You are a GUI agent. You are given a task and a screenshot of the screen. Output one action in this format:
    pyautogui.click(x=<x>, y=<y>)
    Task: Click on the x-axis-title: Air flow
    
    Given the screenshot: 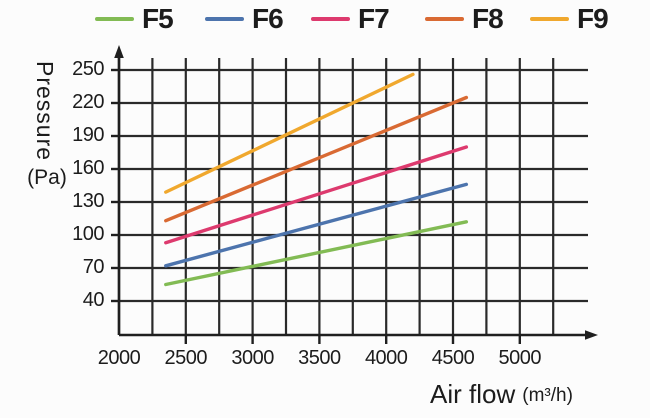 What is the action you would take?
    pyautogui.click(x=473, y=394)
    